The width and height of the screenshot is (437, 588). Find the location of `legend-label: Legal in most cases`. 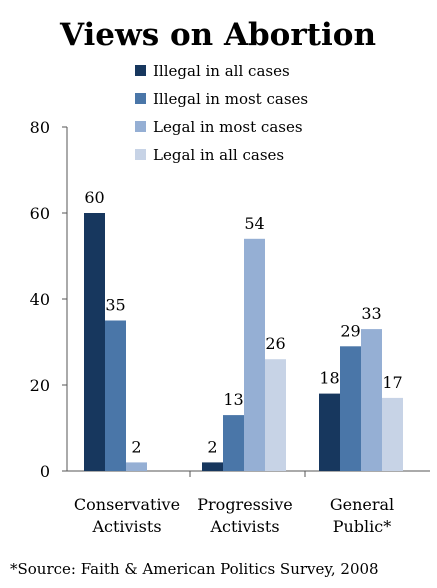

legend-label: Legal in most cases is located at coordinates (228, 127).